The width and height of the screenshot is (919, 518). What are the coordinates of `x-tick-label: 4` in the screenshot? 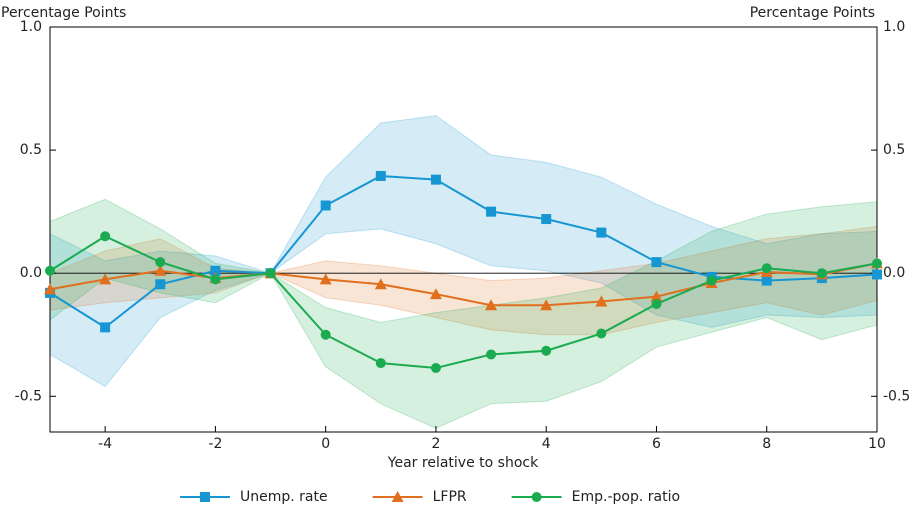 It's located at (546, 444).